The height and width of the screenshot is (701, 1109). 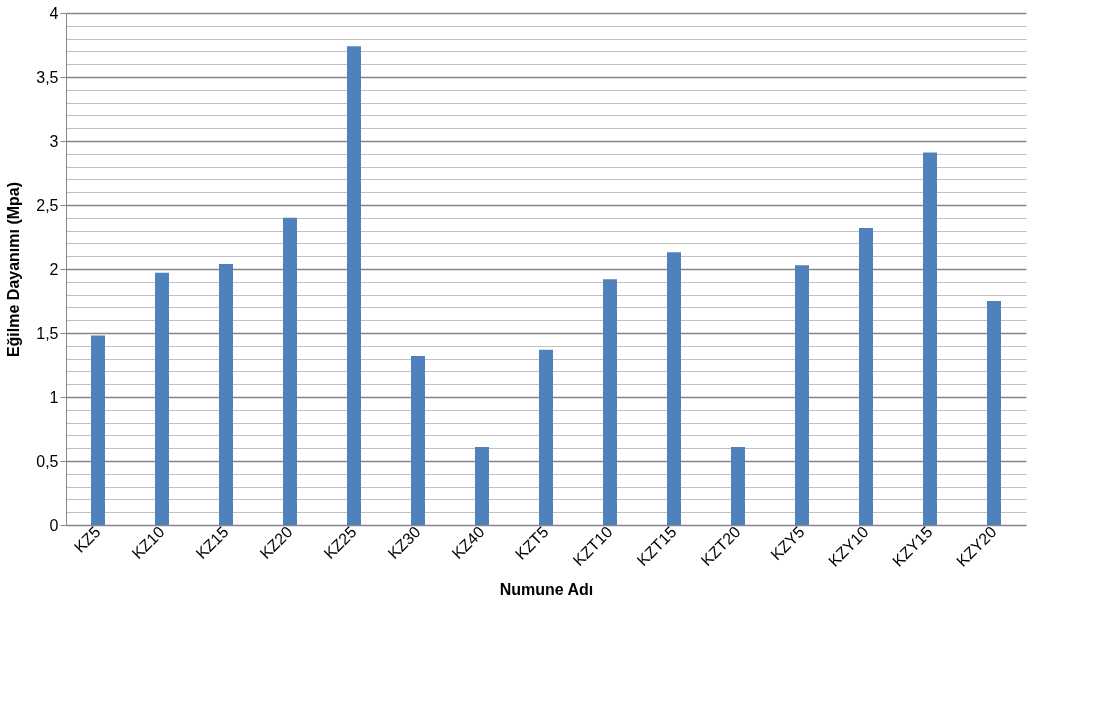 What do you see at coordinates (47, 461) in the screenshot?
I see `y-tick-label: 0,5` at bounding box center [47, 461].